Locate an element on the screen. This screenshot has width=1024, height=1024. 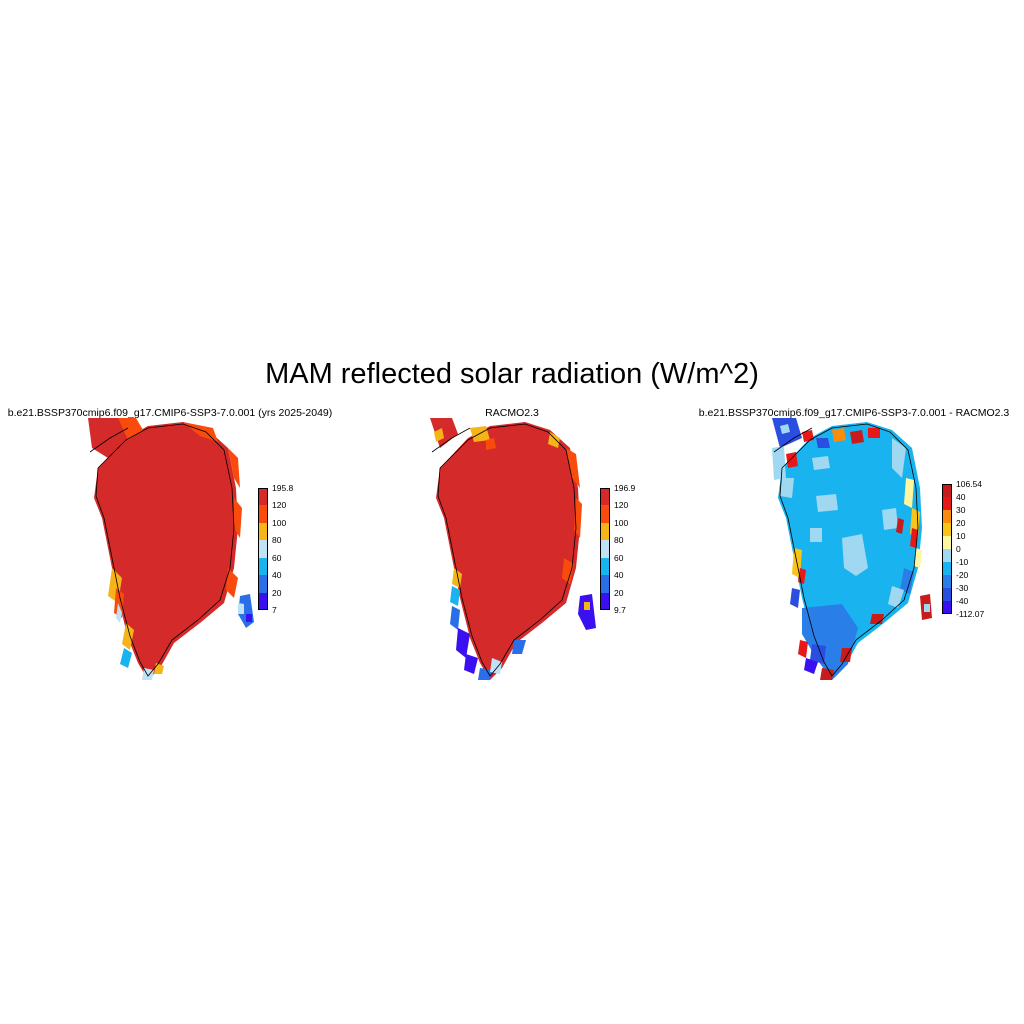
panel-2-map is located at coordinates (513, 549).